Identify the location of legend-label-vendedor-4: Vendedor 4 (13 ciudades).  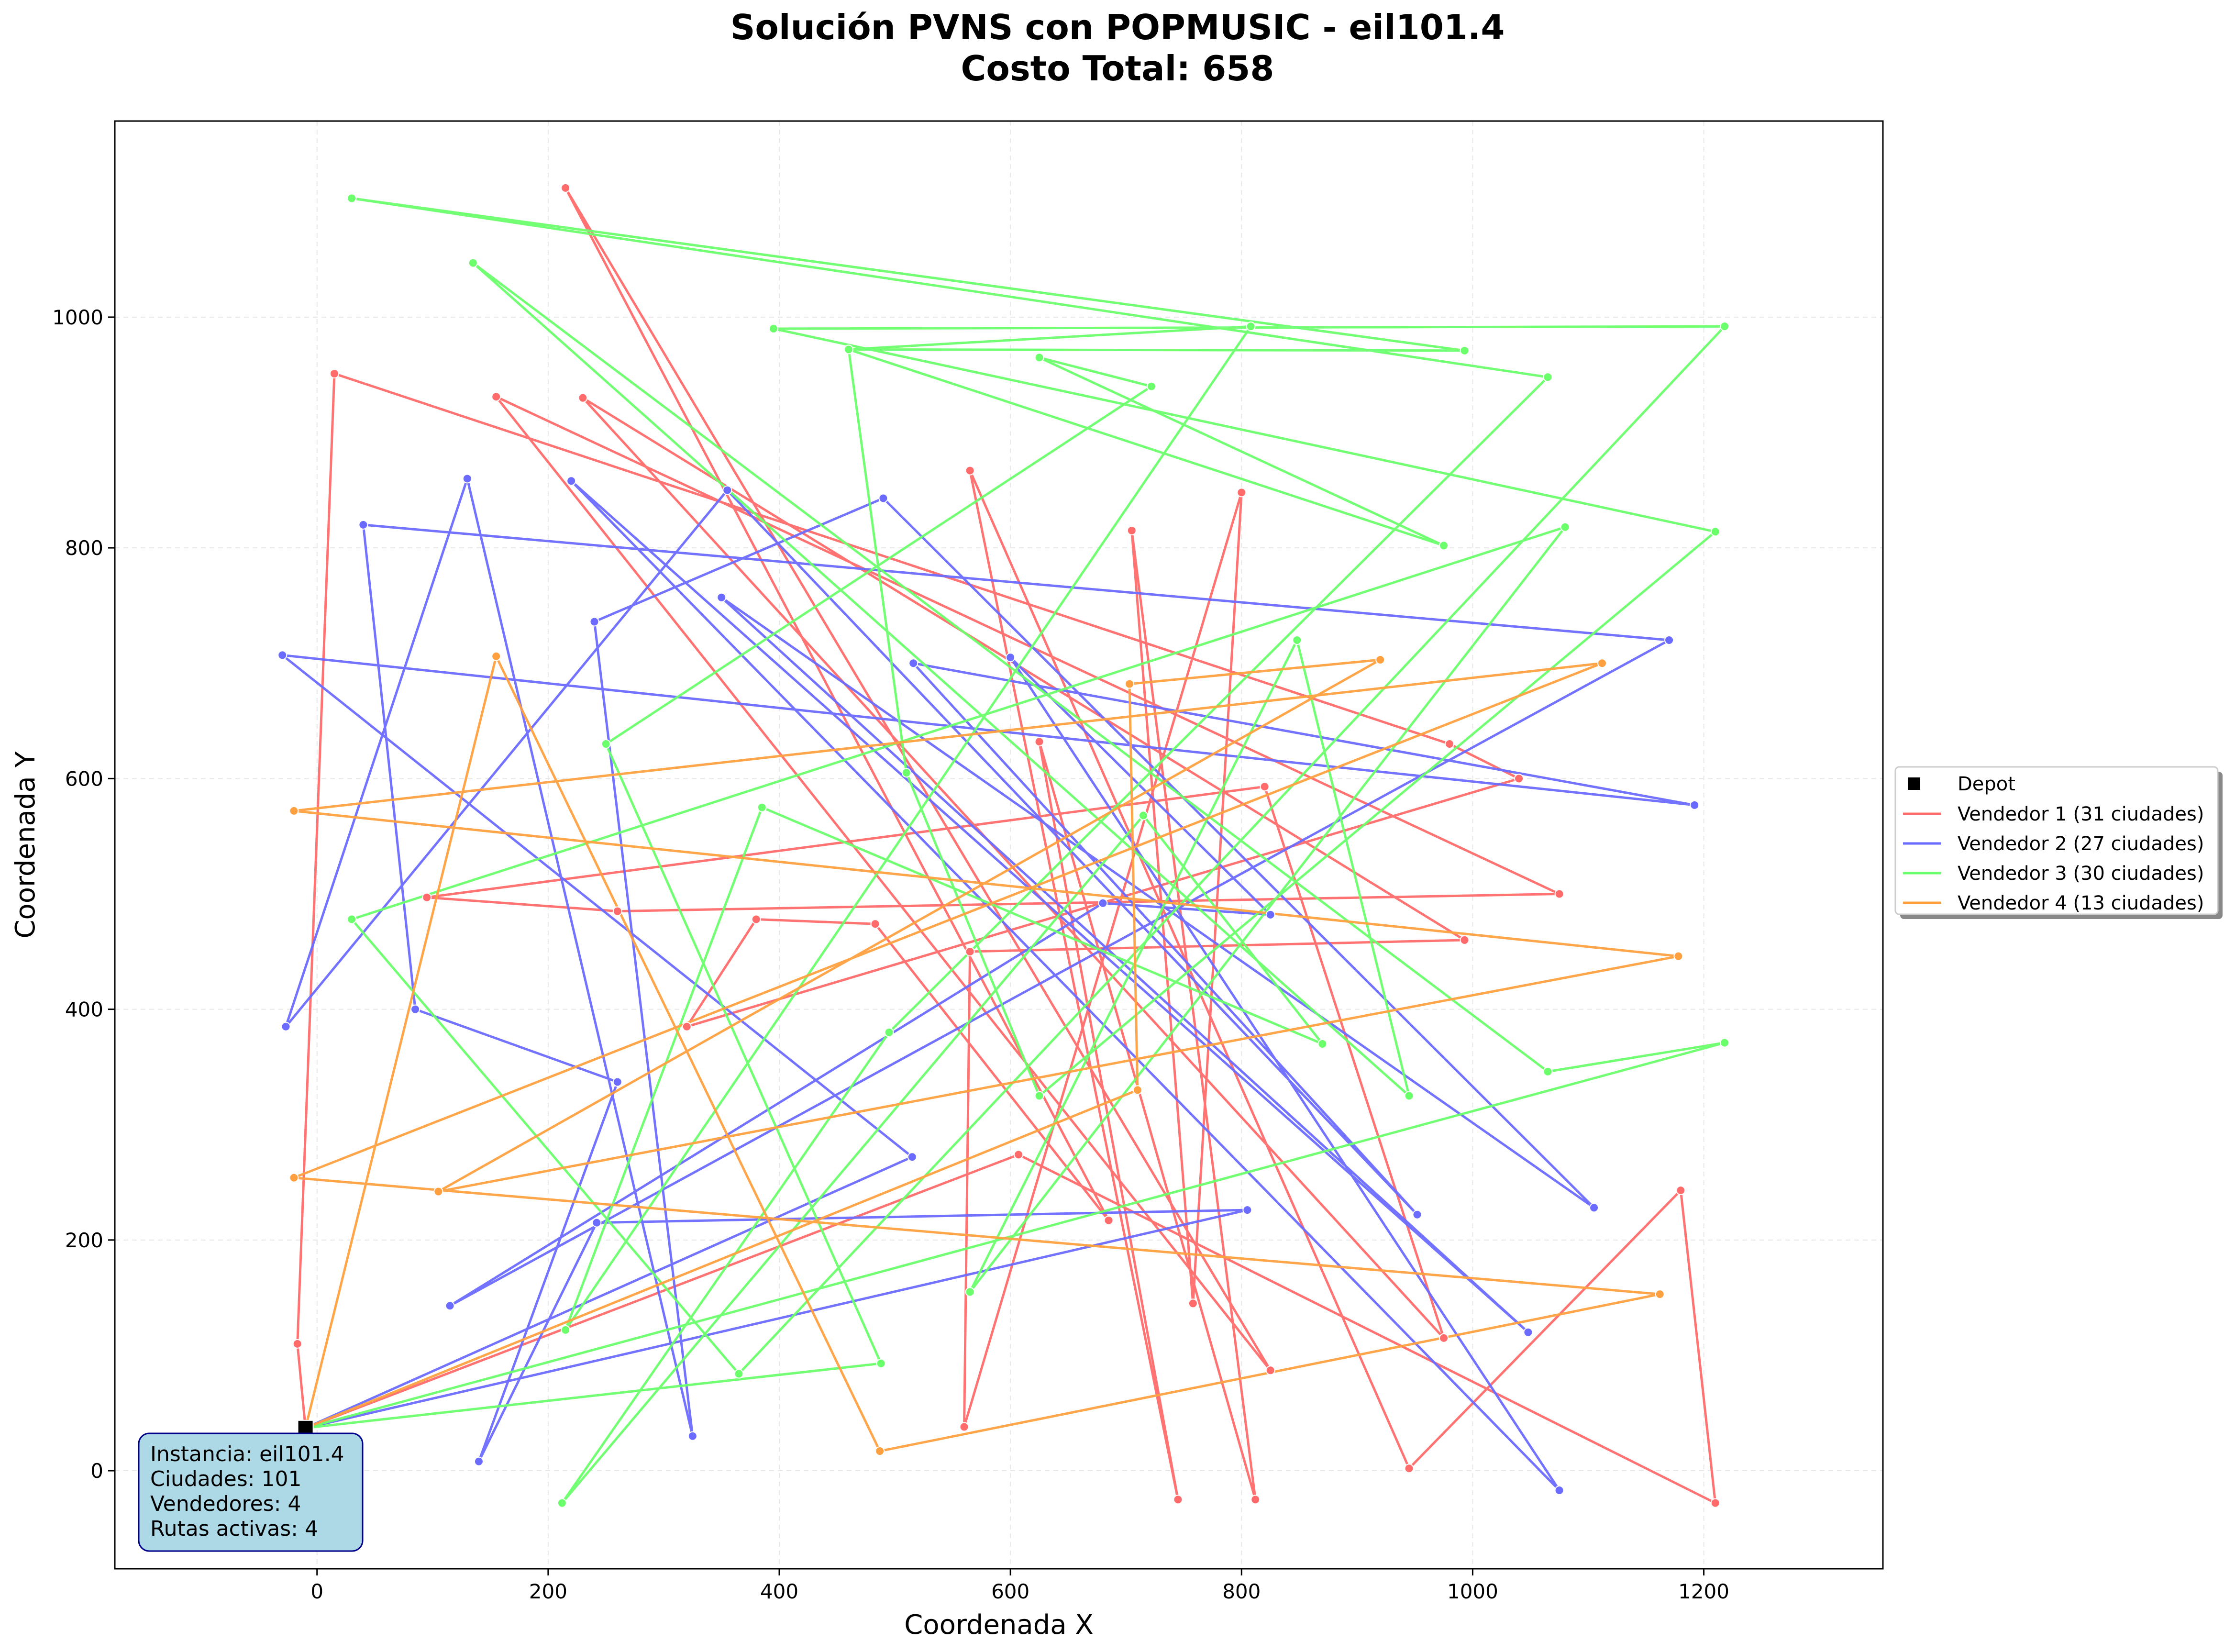
(2081, 903).